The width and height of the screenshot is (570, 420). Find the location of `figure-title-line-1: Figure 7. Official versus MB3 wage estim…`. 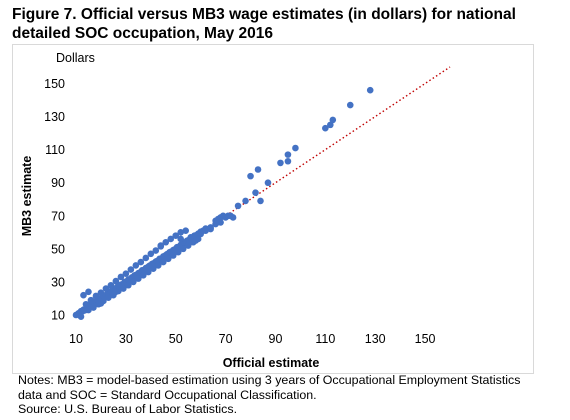

figure-title-line-1: Figure 7. Official versus MB3 wage estim… is located at coordinates (264, 14).